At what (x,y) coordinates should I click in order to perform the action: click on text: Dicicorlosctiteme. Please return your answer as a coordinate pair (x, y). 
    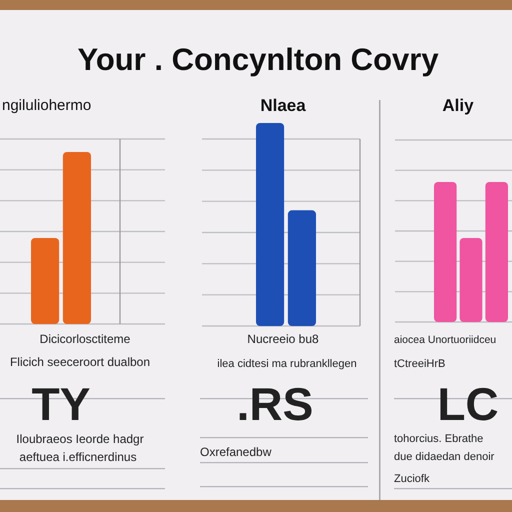
    Looking at the image, I should click on (85, 339).